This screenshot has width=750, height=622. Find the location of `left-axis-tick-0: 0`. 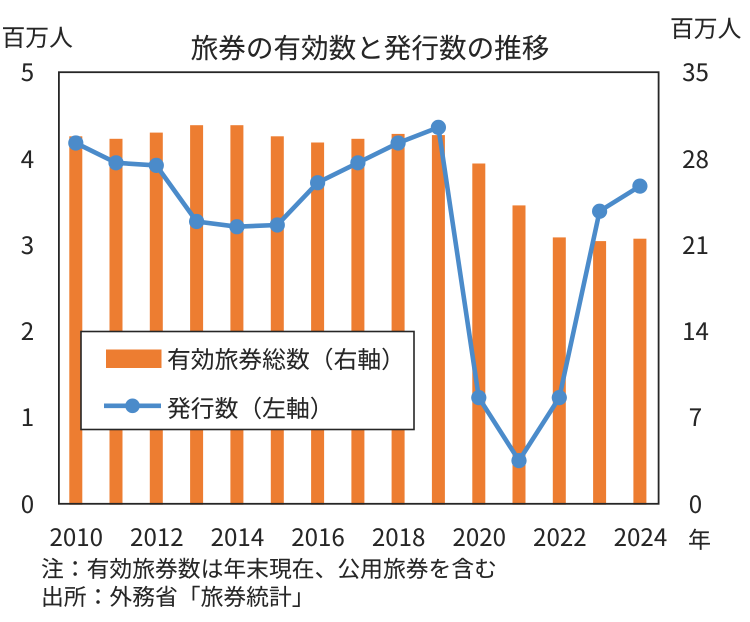

left-axis-tick-0: 0 is located at coordinates (27, 502).